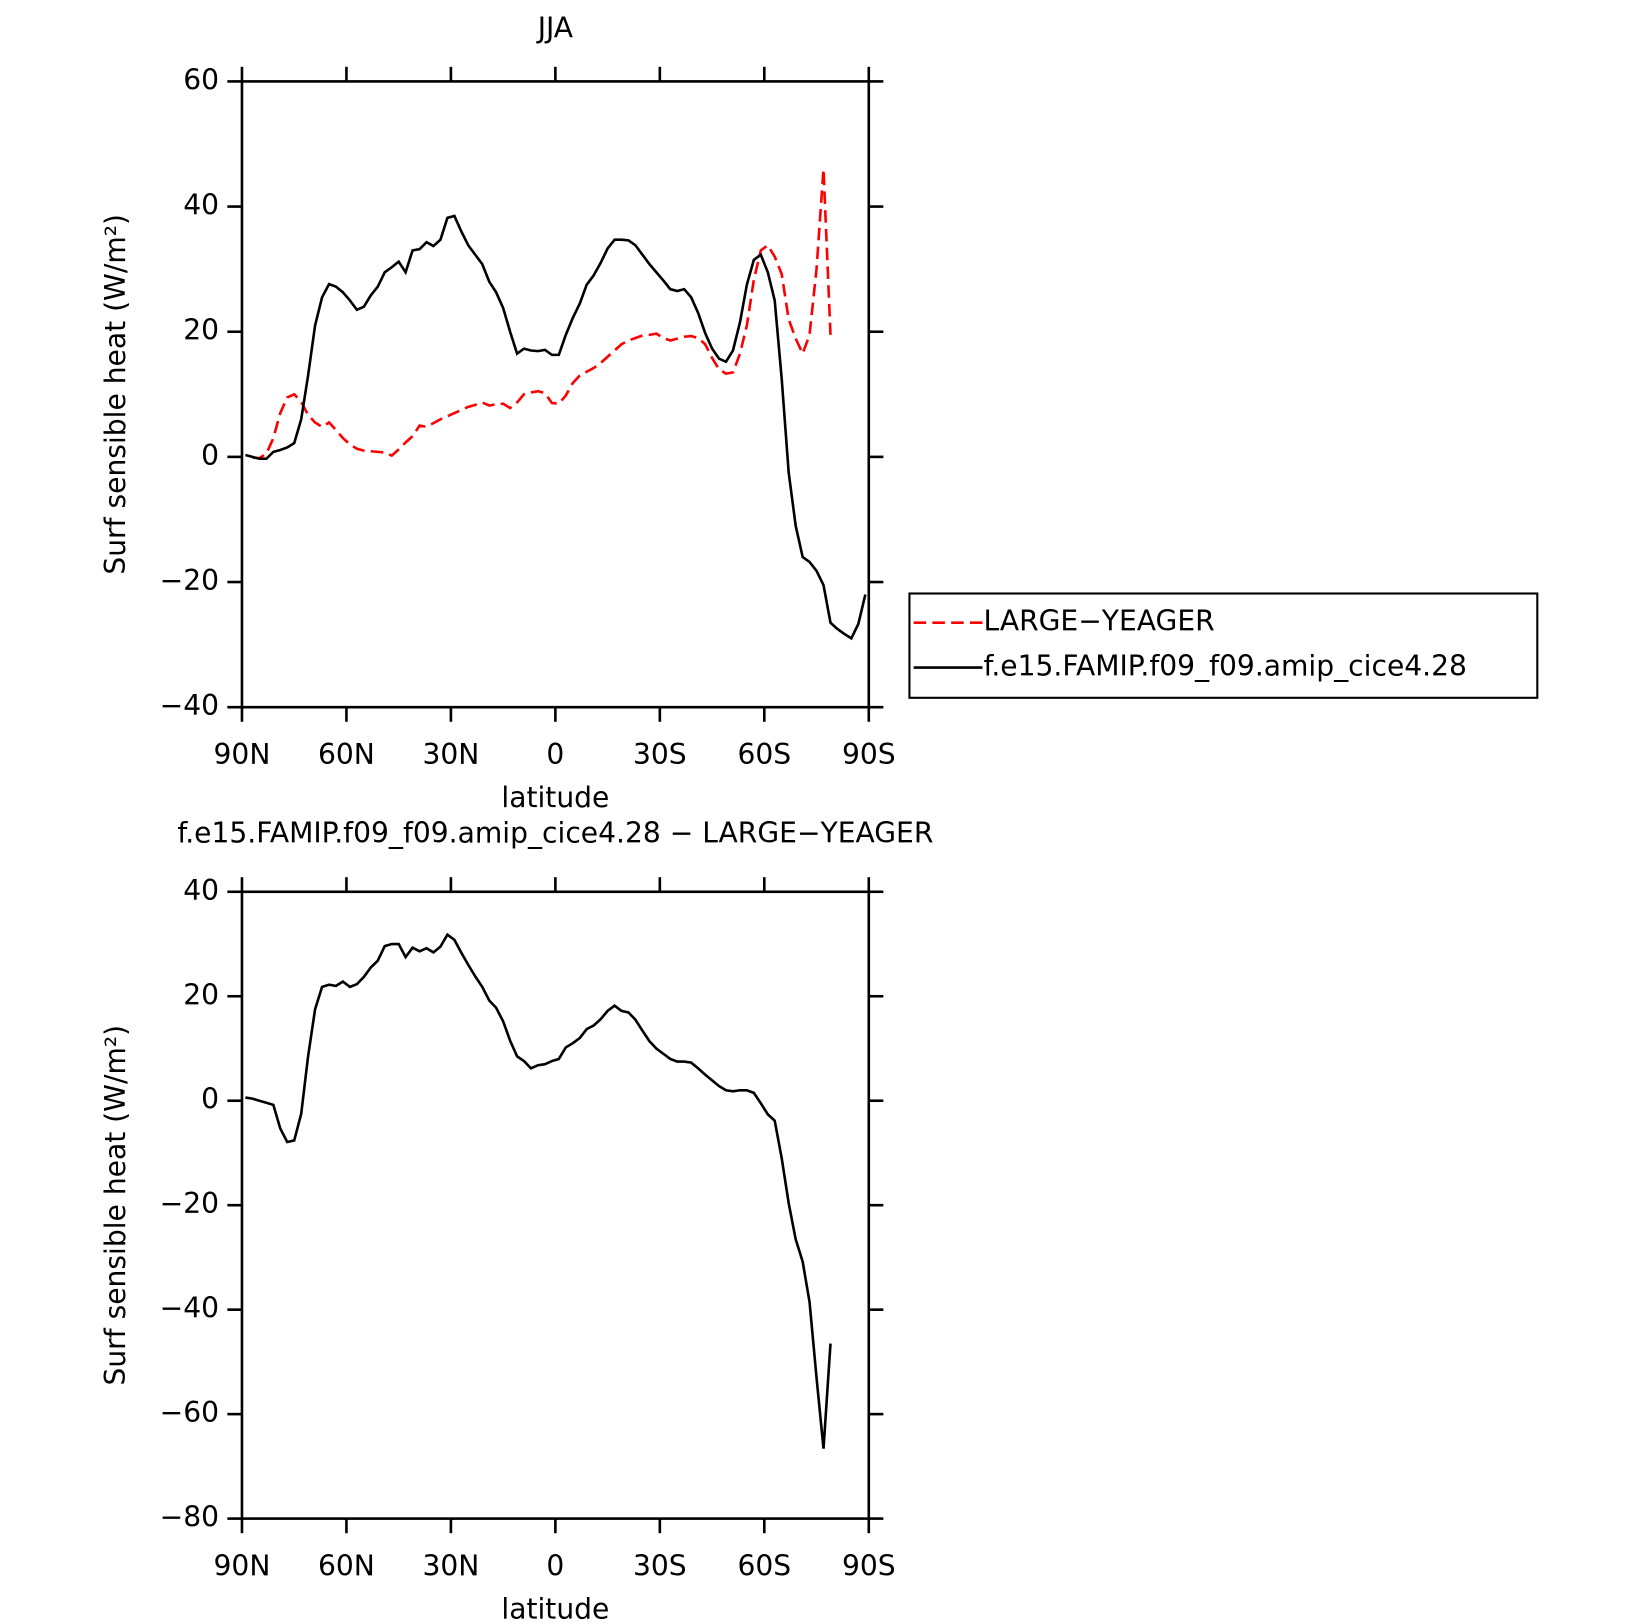 This screenshot has height=1624, width=1627. Describe the element at coordinates (189, 1412) in the screenshot. I see `y-tick-label: −60` at that location.